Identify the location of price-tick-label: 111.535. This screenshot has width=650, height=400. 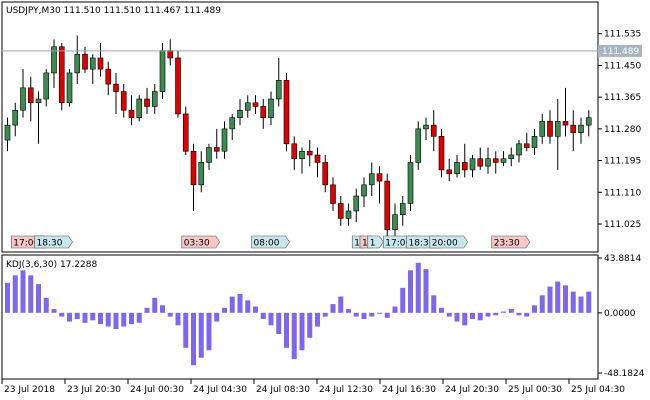
(622, 35).